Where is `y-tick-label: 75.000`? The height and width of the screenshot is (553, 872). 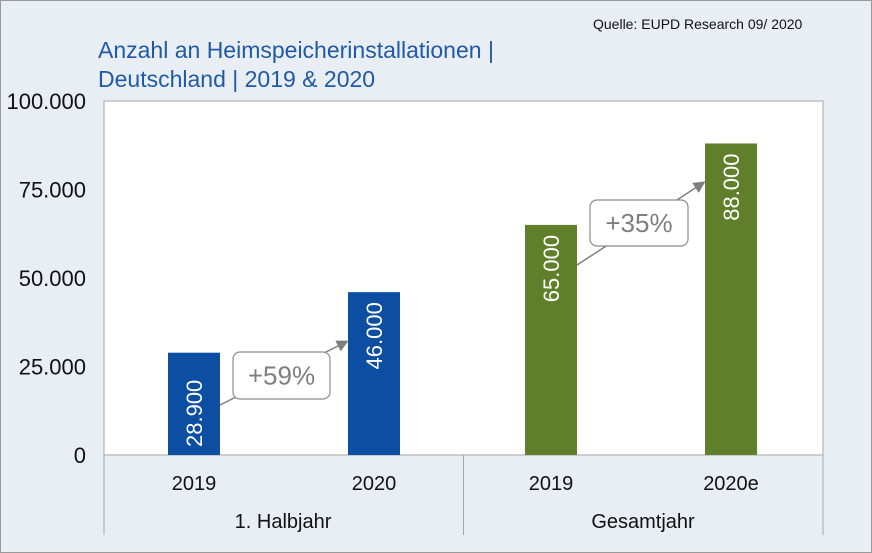
y-tick-label: 75.000 is located at coordinates (52, 190).